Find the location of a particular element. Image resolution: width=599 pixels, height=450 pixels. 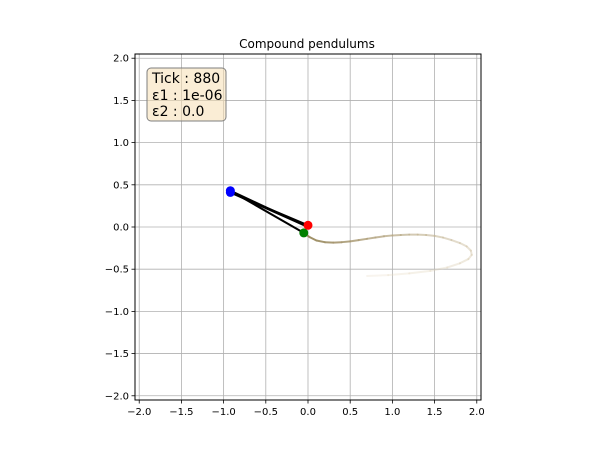

x-tick-label: 2.0 is located at coordinates (477, 412).